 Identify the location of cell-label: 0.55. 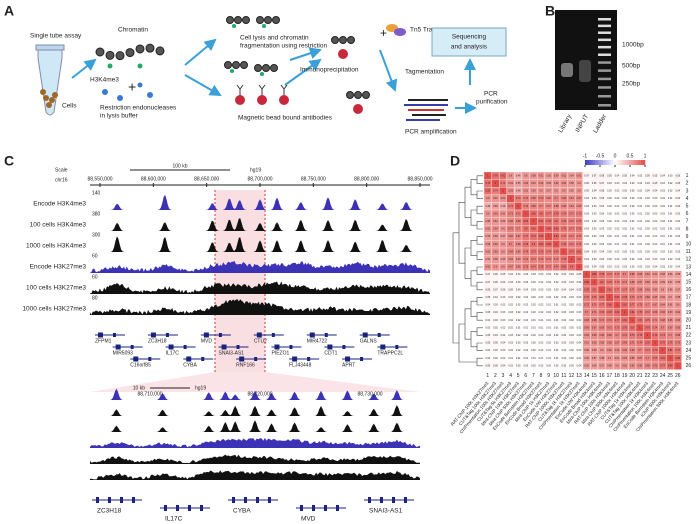
(495, 206).